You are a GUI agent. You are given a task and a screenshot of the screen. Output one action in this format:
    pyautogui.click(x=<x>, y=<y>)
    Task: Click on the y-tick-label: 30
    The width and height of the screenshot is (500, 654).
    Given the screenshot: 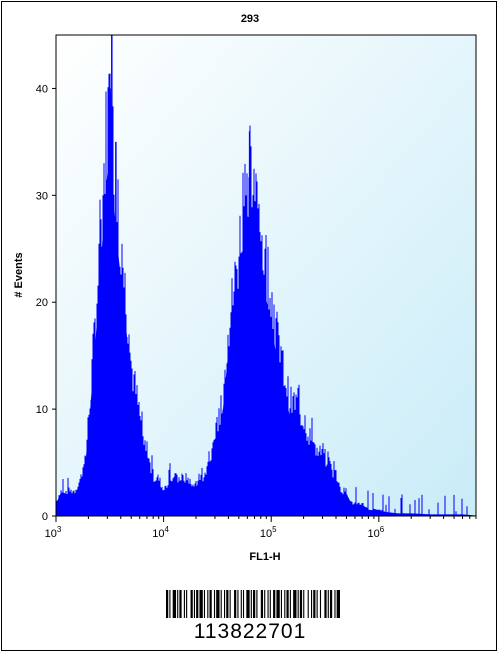 What is the action you would take?
    pyautogui.click(x=42, y=196)
    